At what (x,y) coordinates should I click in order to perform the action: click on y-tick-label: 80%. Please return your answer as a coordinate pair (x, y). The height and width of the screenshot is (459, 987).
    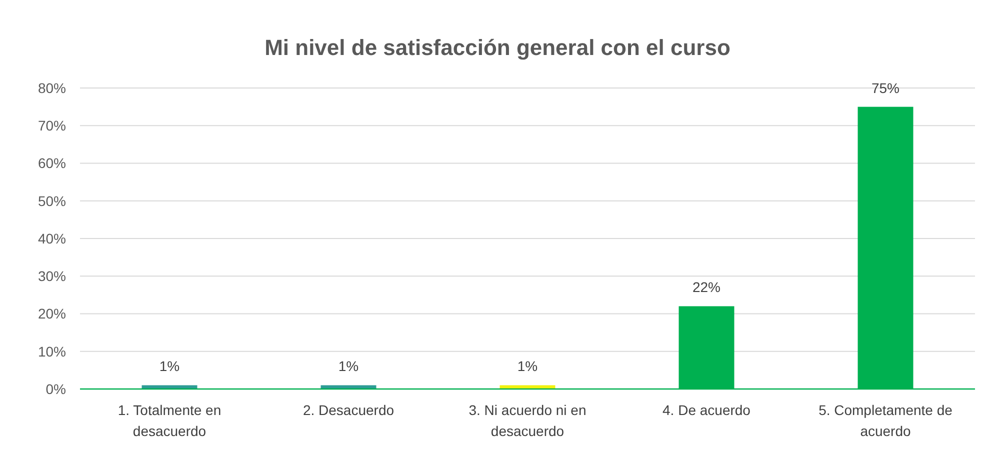
    Looking at the image, I should click on (52, 88).